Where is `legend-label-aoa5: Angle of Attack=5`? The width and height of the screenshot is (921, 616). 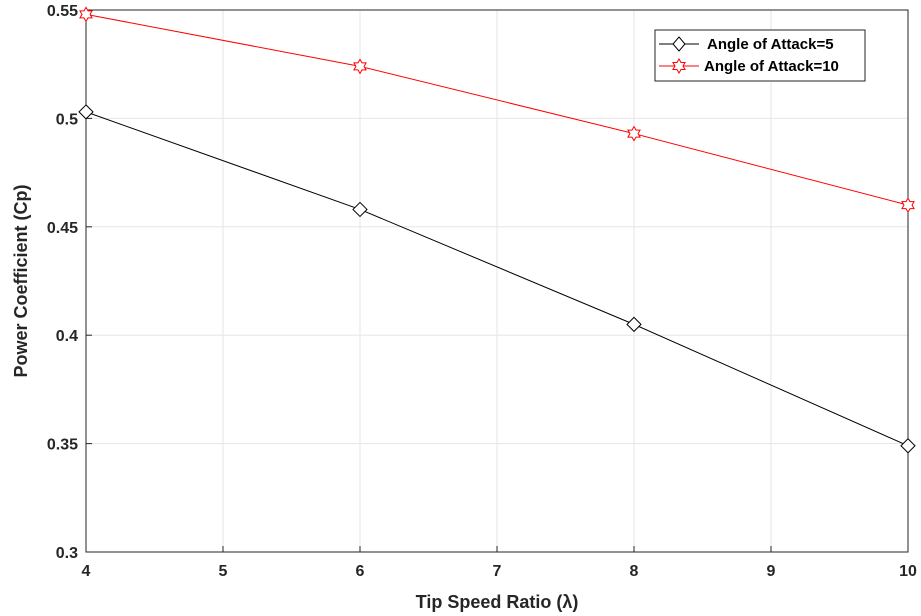
legend-label-aoa5: Angle of Attack=5 is located at coordinates (770, 44).